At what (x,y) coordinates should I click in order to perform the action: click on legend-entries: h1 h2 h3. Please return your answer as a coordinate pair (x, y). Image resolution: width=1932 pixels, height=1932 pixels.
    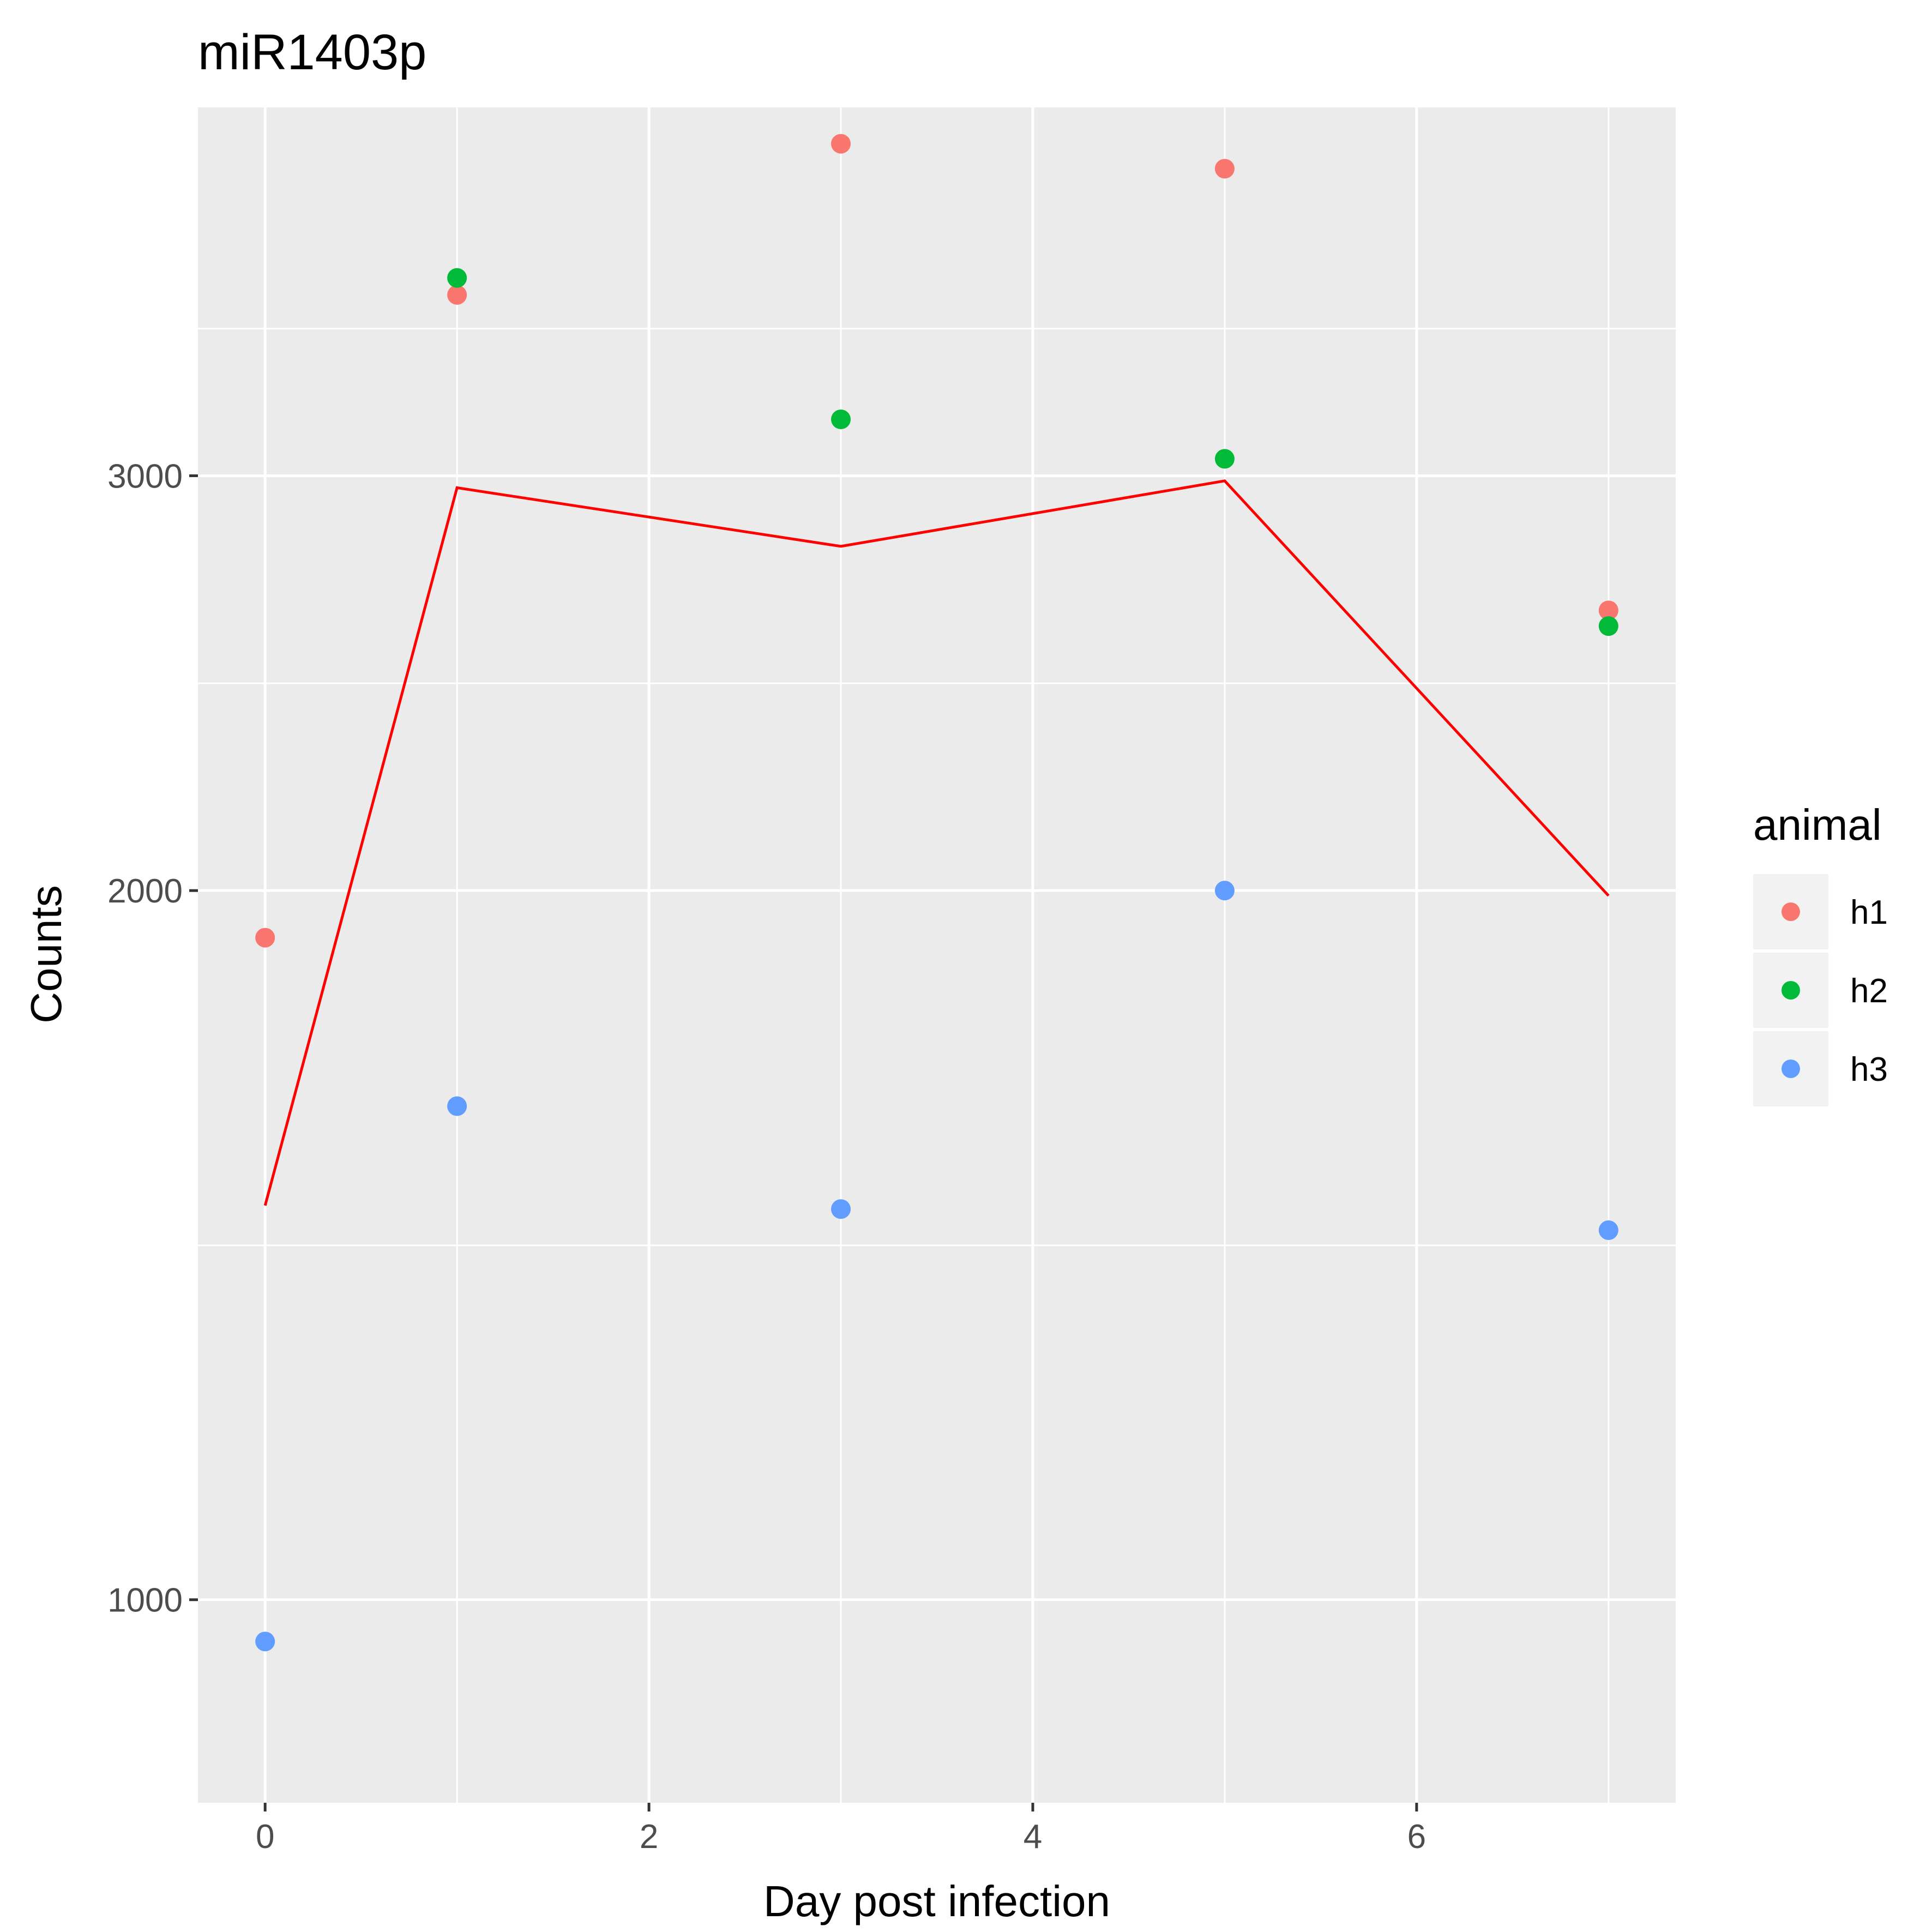
    Looking at the image, I should click on (1820, 990).